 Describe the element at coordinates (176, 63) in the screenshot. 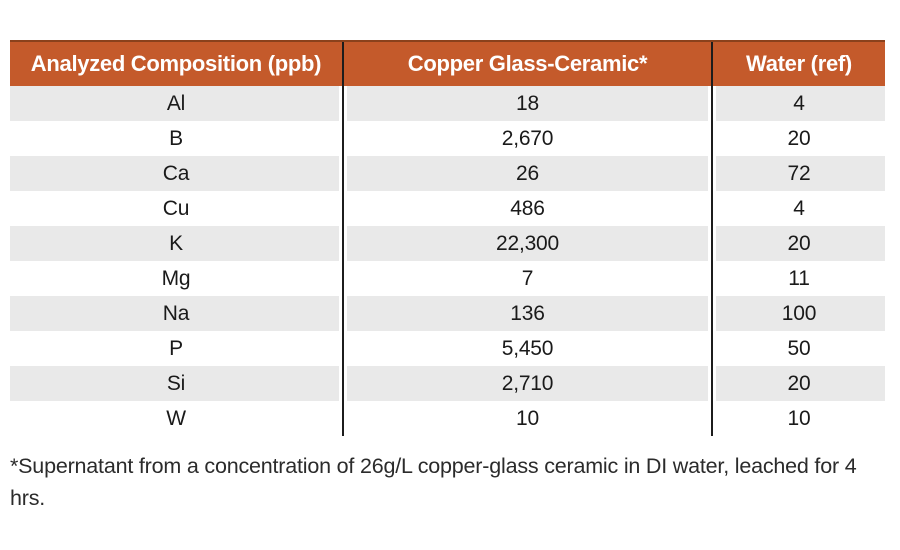

I see `column-header-analyzed-composition: Analyzed Composition (ppb)` at that location.